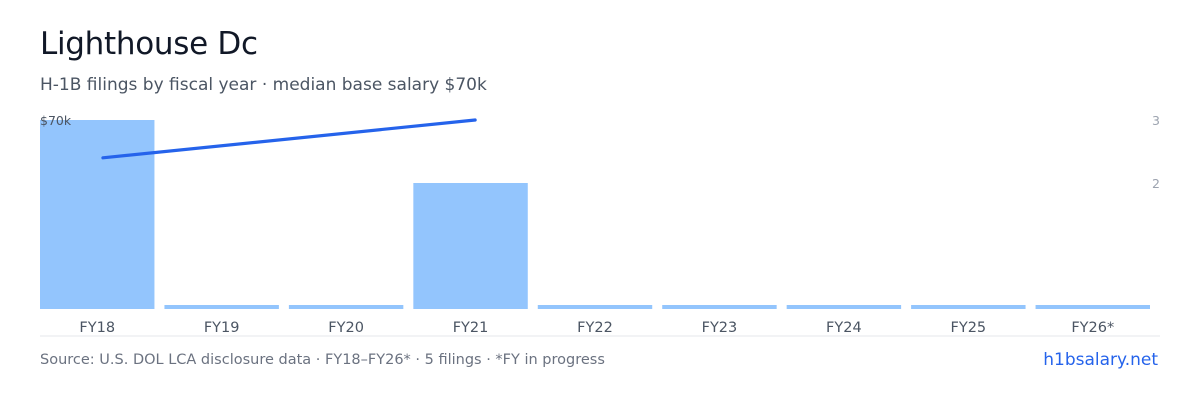 The height and width of the screenshot is (400, 1200). I want to click on page-title: Lighthouse Dc, so click(149, 44).